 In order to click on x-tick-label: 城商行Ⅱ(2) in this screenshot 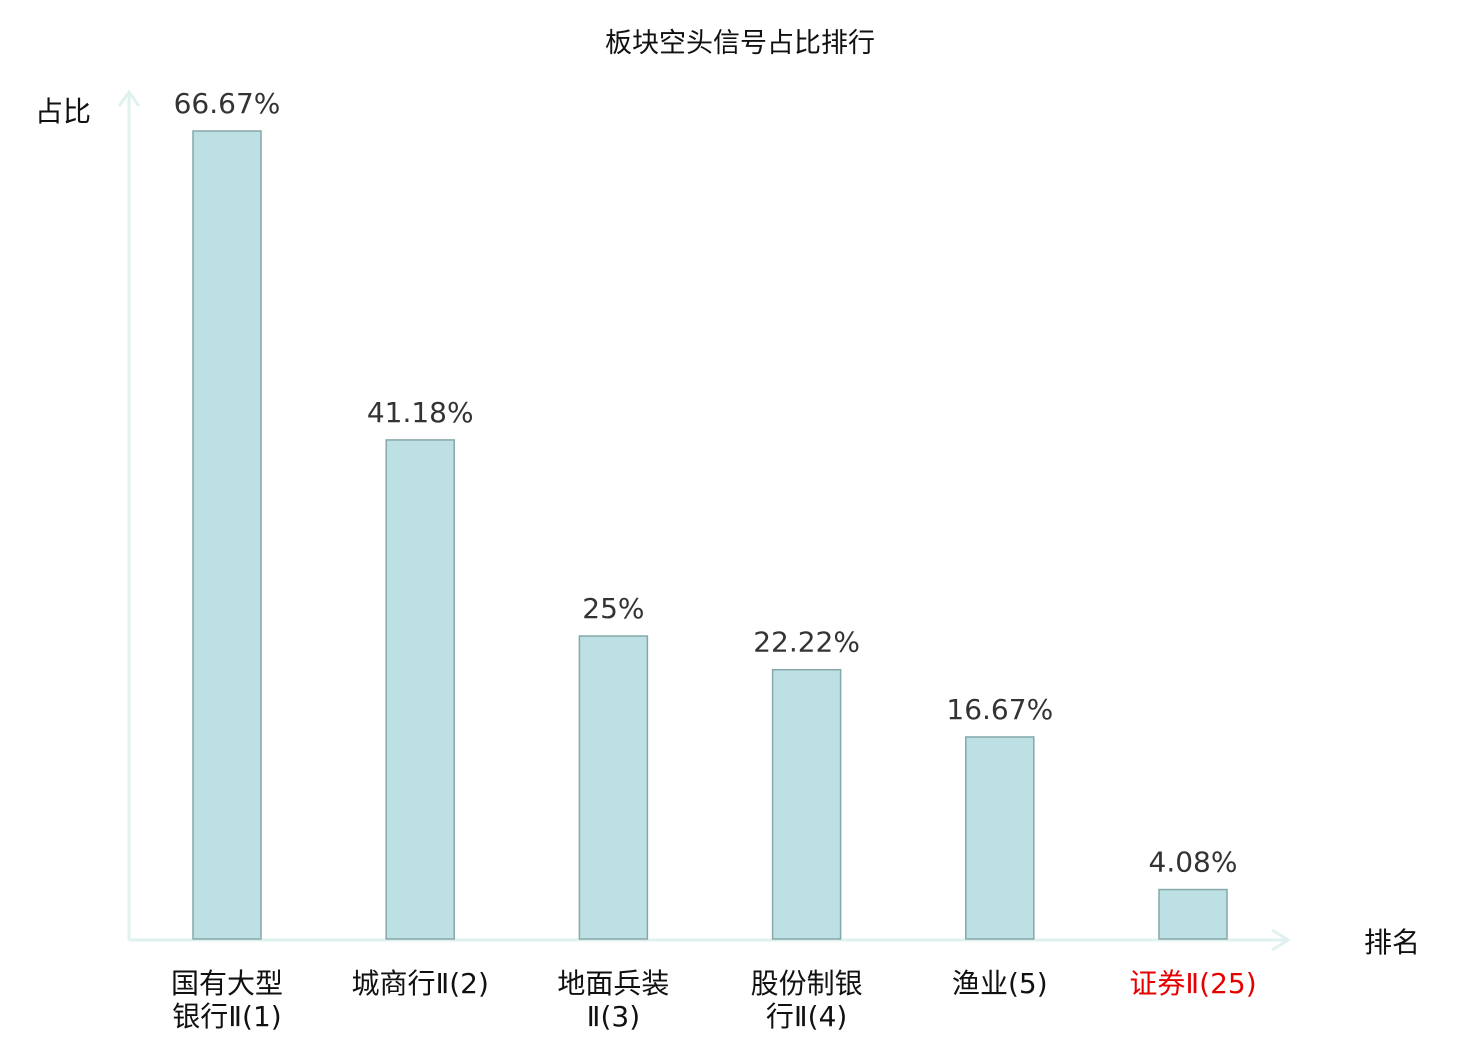, I will do `click(419, 983)`.